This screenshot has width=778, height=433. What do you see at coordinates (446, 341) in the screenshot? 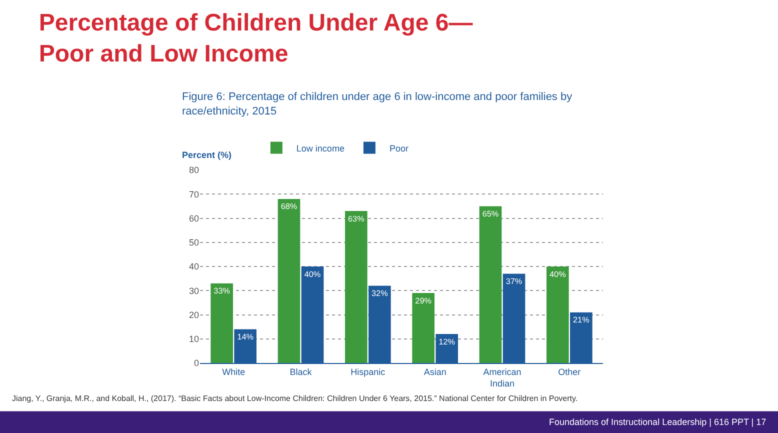
I see `data-label: 12%` at bounding box center [446, 341].